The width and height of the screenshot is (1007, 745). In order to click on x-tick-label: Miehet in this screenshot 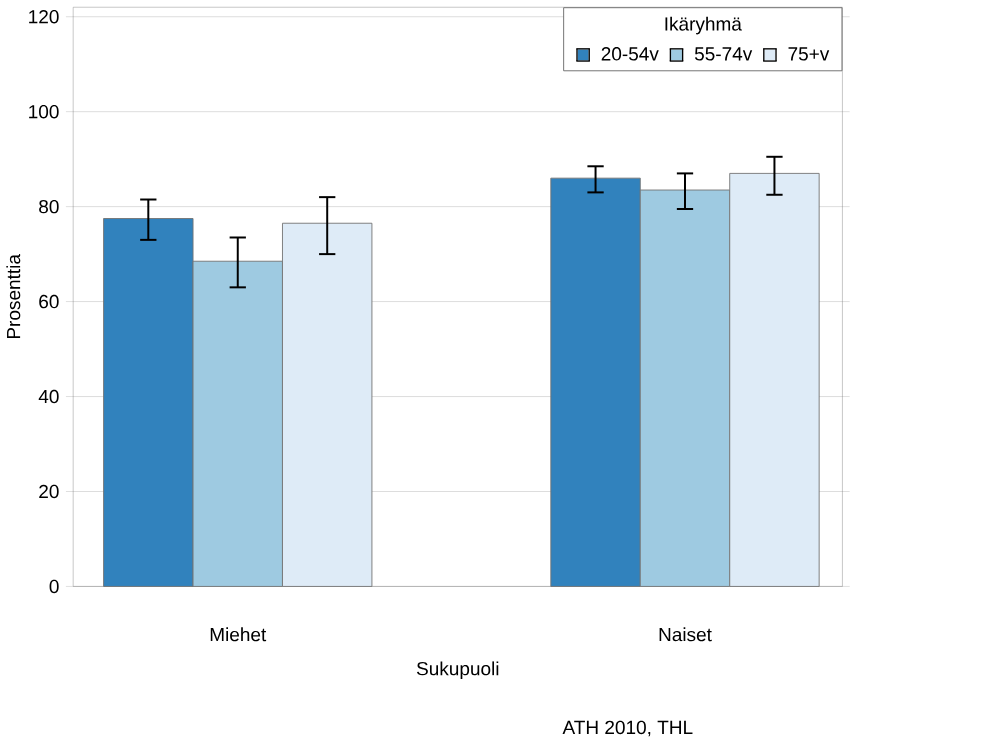, I will do `click(238, 634)`.